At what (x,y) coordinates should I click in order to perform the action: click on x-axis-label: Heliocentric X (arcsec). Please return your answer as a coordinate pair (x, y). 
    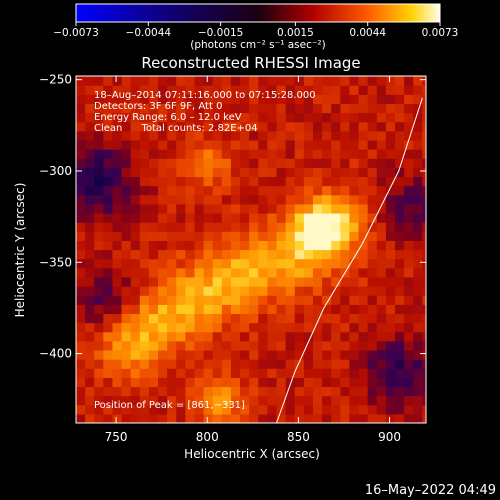
    Looking at the image, I should click on (252, 454).